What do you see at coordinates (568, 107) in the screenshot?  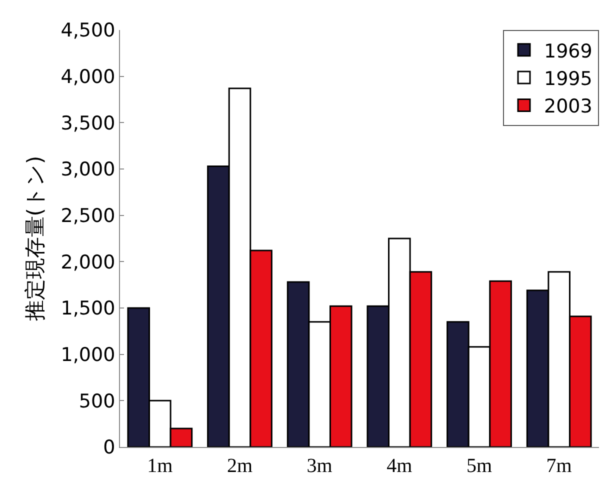 I see `legend-label: 2003` at bounding box center [568, 107].